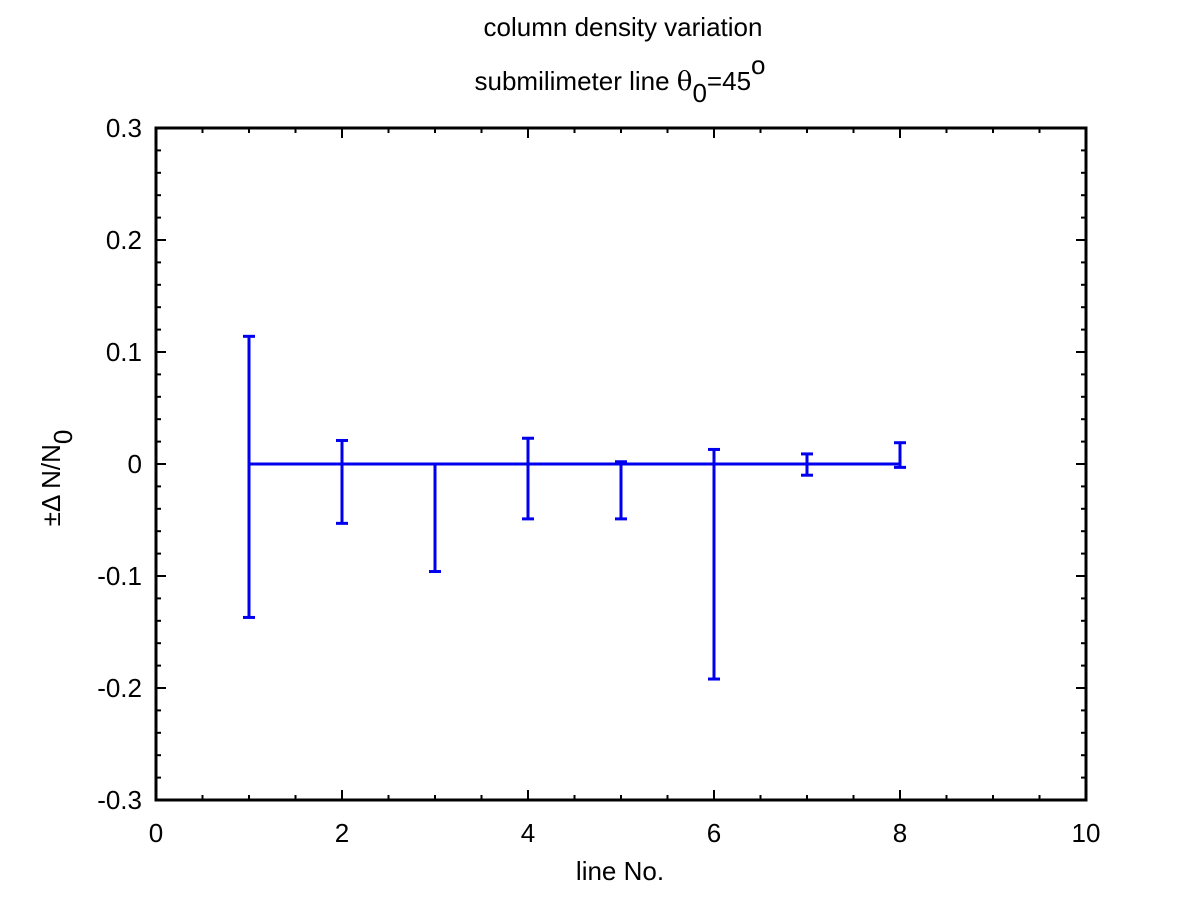  What do you see at coordinates (528, 833) in the screenshot?
I see `x-tick-label: 4` at bounding box center [528, 833].